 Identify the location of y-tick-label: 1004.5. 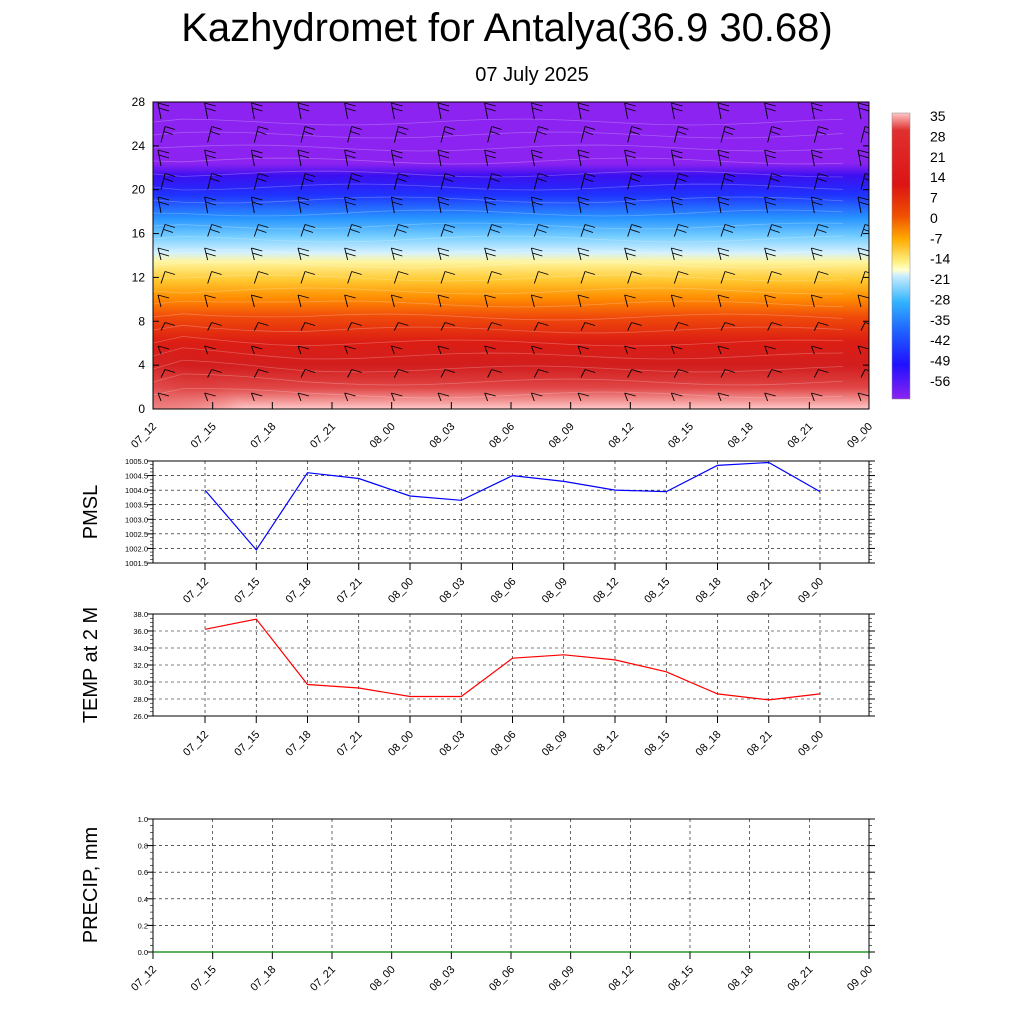
(136, 476).